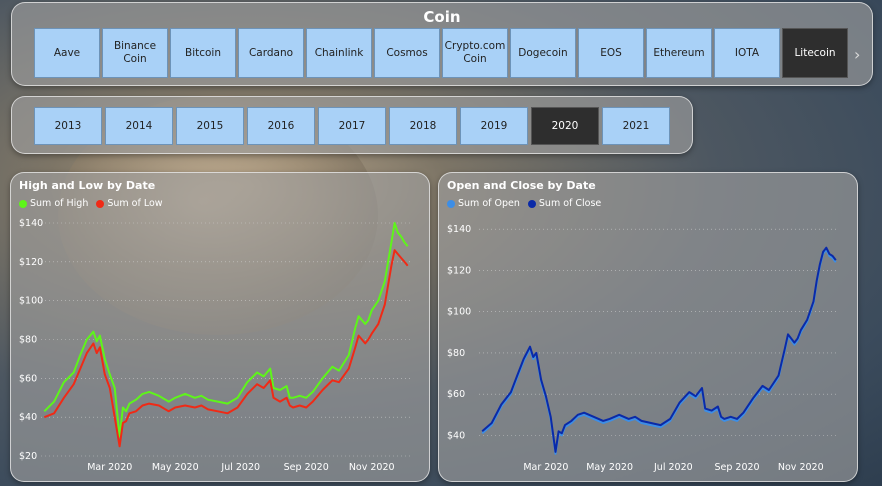 The width and height of the screenshot is (882, 486). Describe the element at coordinates (68, 126) in the screenshot. I see `year-tile-2013: 2013` at that location.